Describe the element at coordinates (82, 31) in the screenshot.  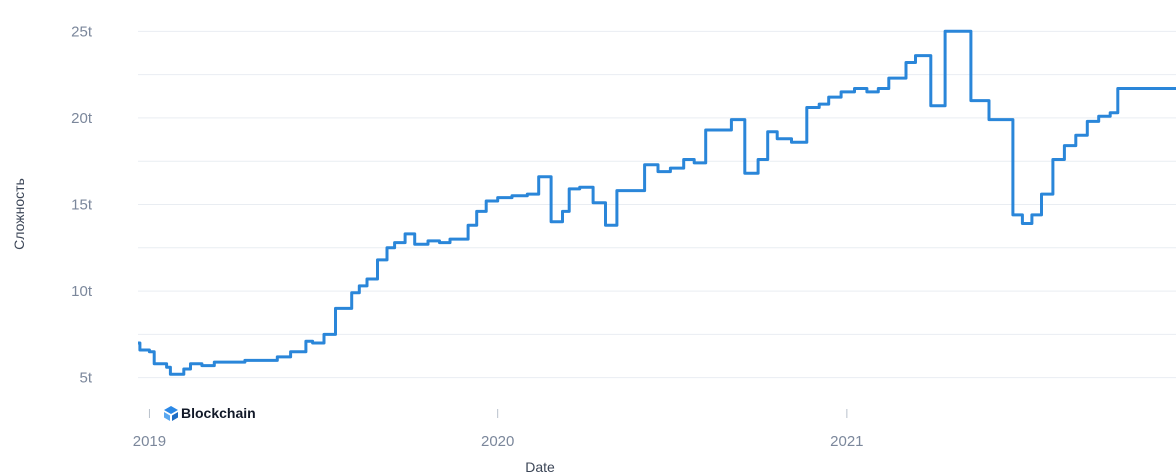
I see `y-tick-label: 25t` at that location.